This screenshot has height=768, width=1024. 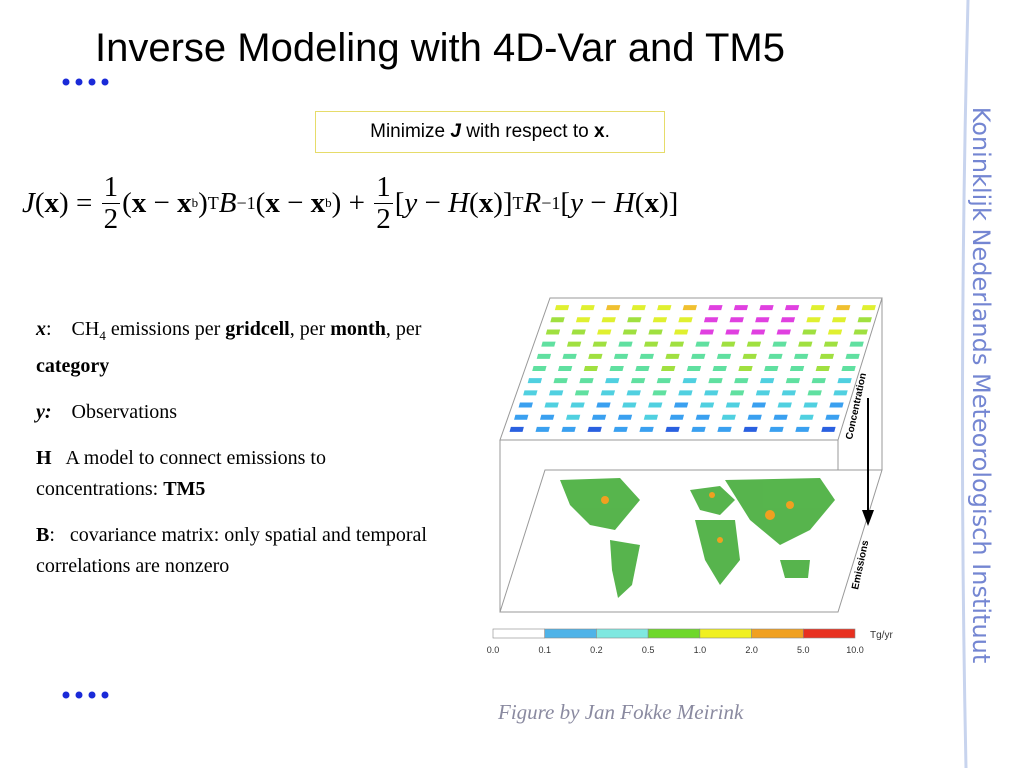 What do you see at coordinates (607, 131) in the screenshot?
I see `text-run: .` at bounding box center [607, 131].